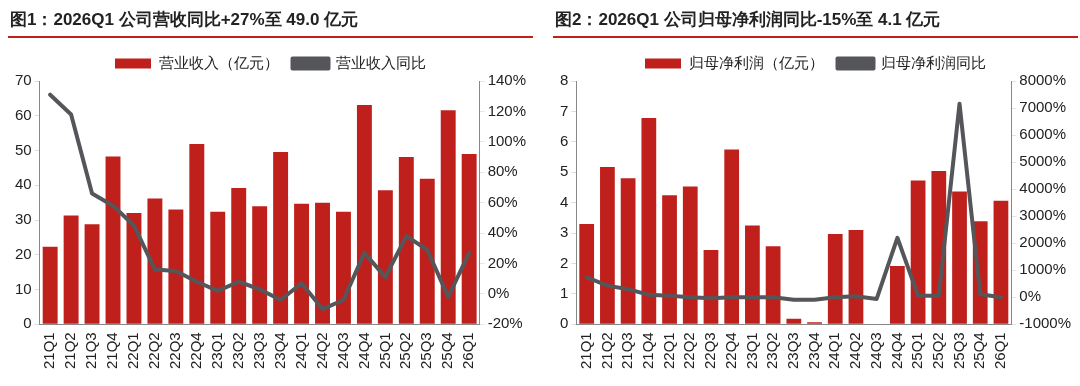 Image resolution: width=1080 pixels, height=386 pixels. I want to click on y-tick-label: 7, so click(564, 110).